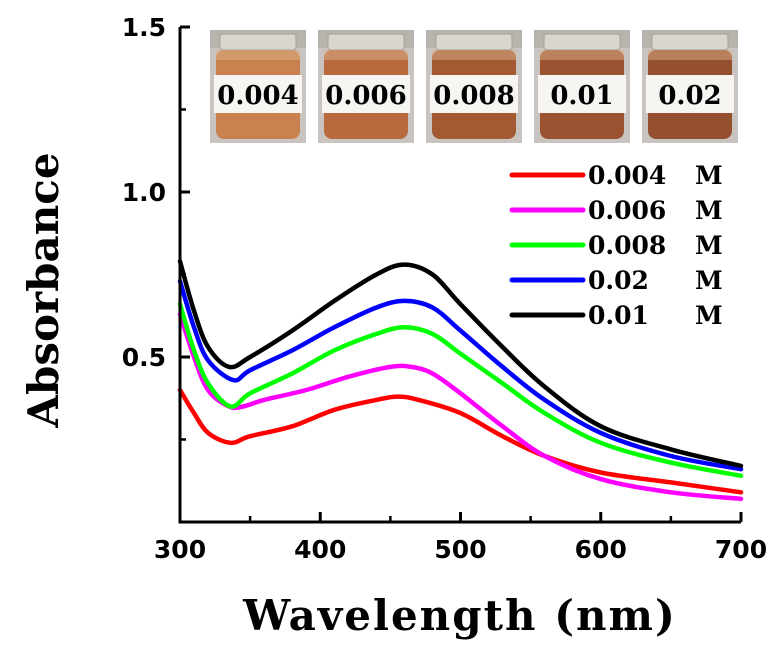  I want to click on vial-label-4: 0.02, so click(689, 96).